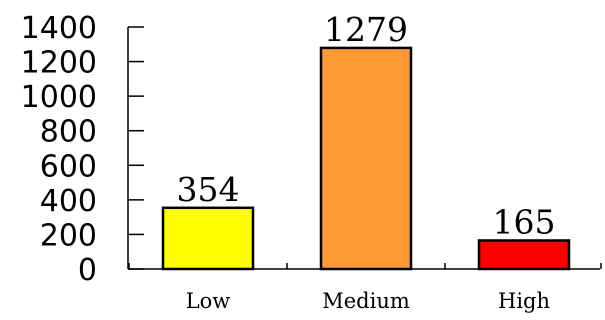 Image resolution: width=605 pixels, height=320 pixels. What do you see at coordinates (59, 63) in the screenshot?
I see `y-tick-label: 1200` at bounding box center [59, 63].